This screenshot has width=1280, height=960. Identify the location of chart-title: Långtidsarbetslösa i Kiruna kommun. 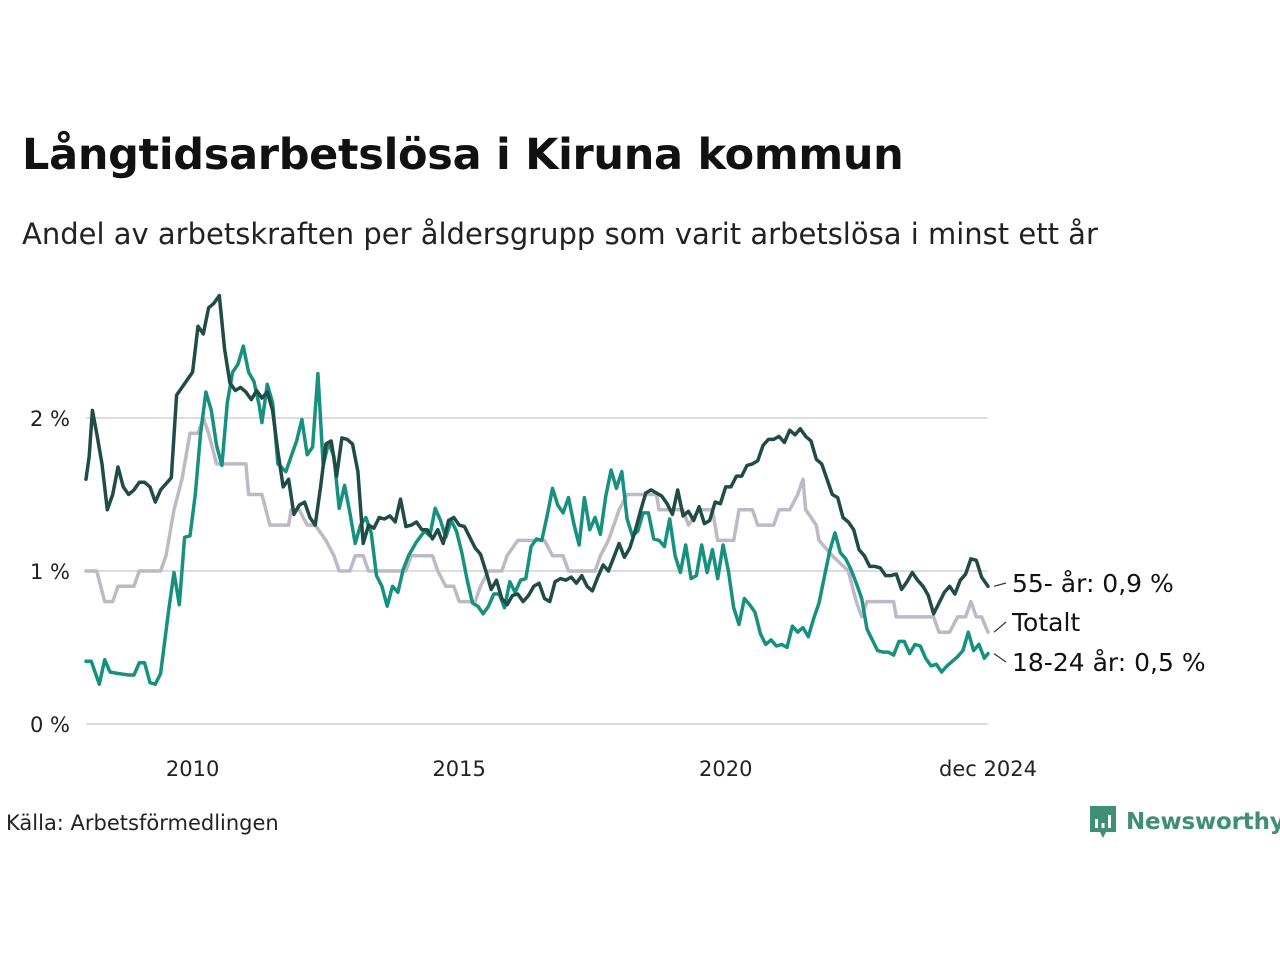
(463, 155).